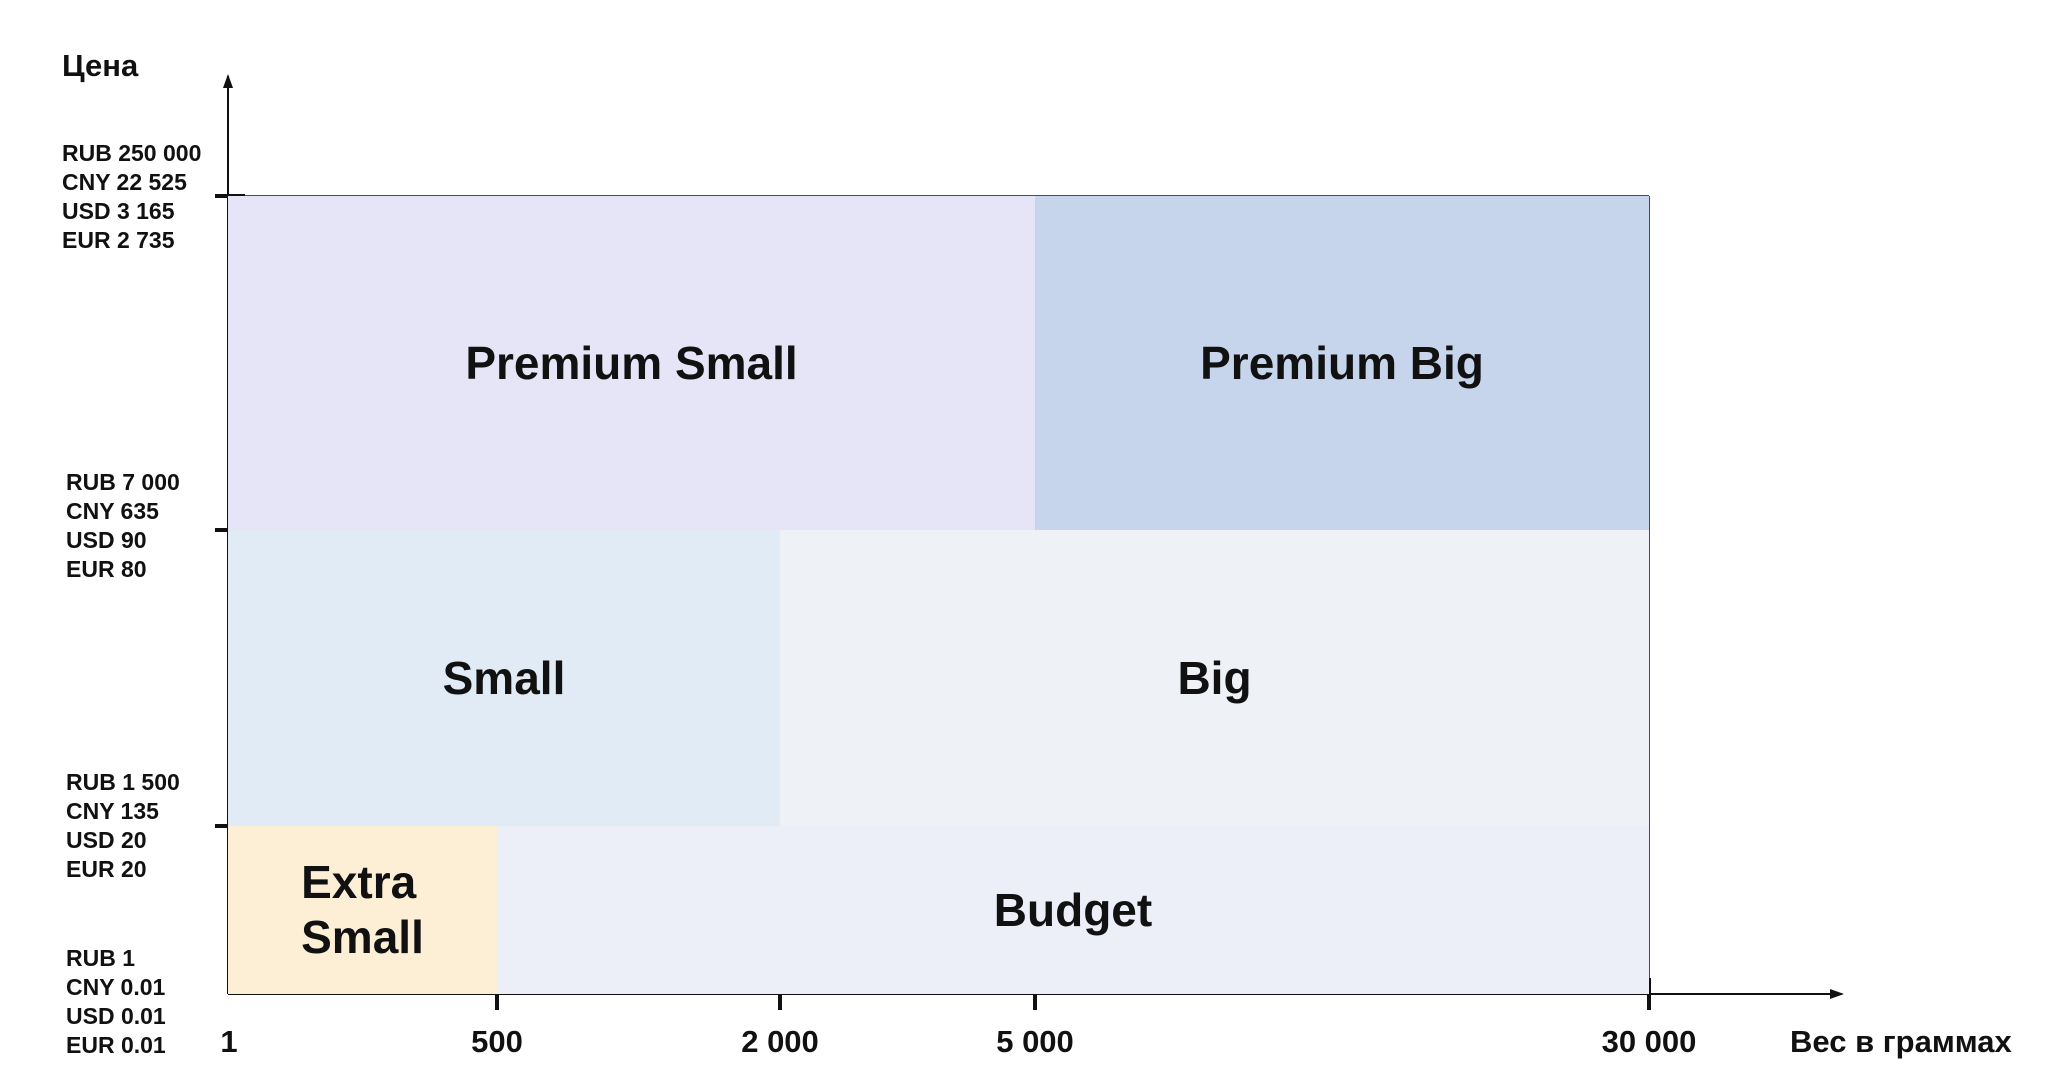 Image resolution: width=2048 pixels, height=1079 pixels. I want to click on price-cny: CNY 22 525, so click(124, 182).